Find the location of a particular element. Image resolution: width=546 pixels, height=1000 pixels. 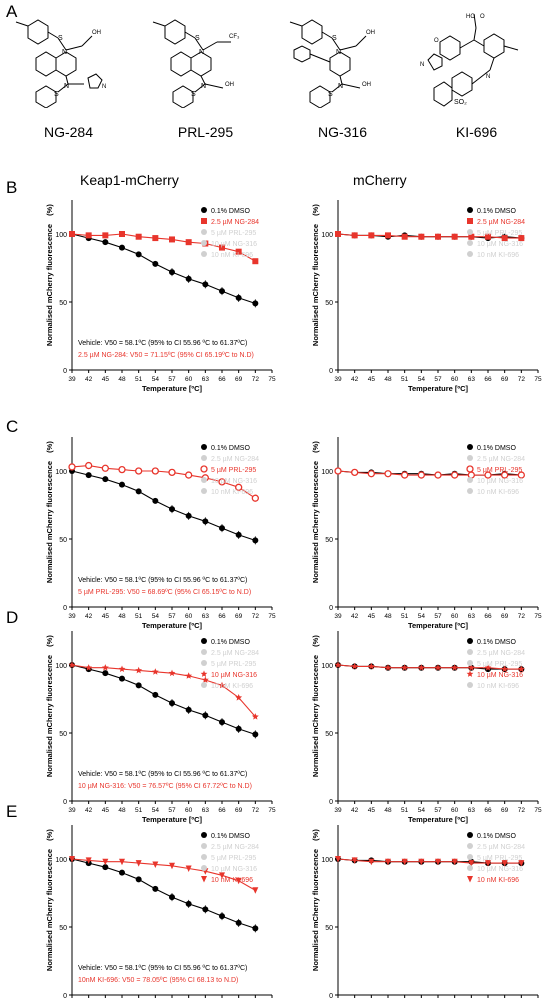

pB-keap1-legend-marker is located at coordinates (204, 254).